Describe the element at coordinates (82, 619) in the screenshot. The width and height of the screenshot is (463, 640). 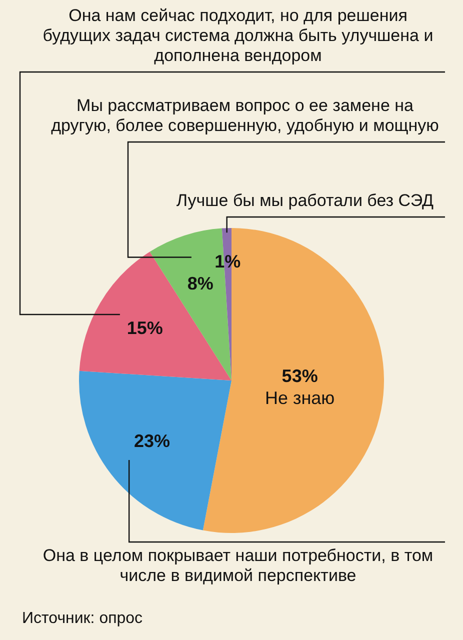
I see `text: Источник: опрос` at that location.